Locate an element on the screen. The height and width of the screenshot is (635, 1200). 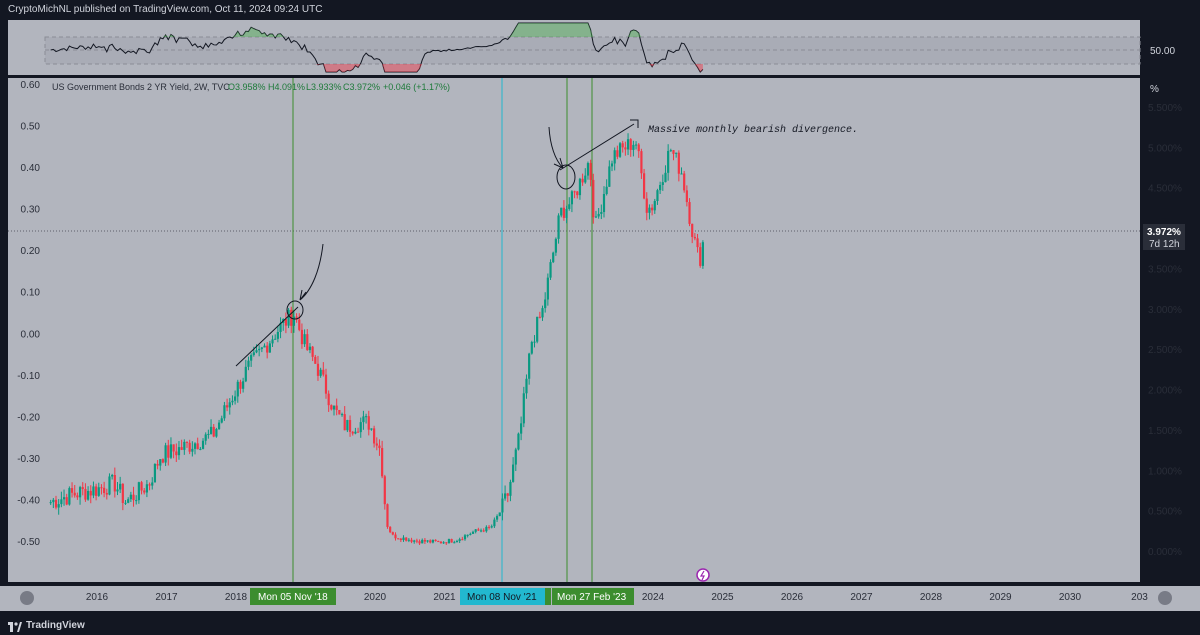
right-tick: 5.500% is located at coordinates (1165, 108).